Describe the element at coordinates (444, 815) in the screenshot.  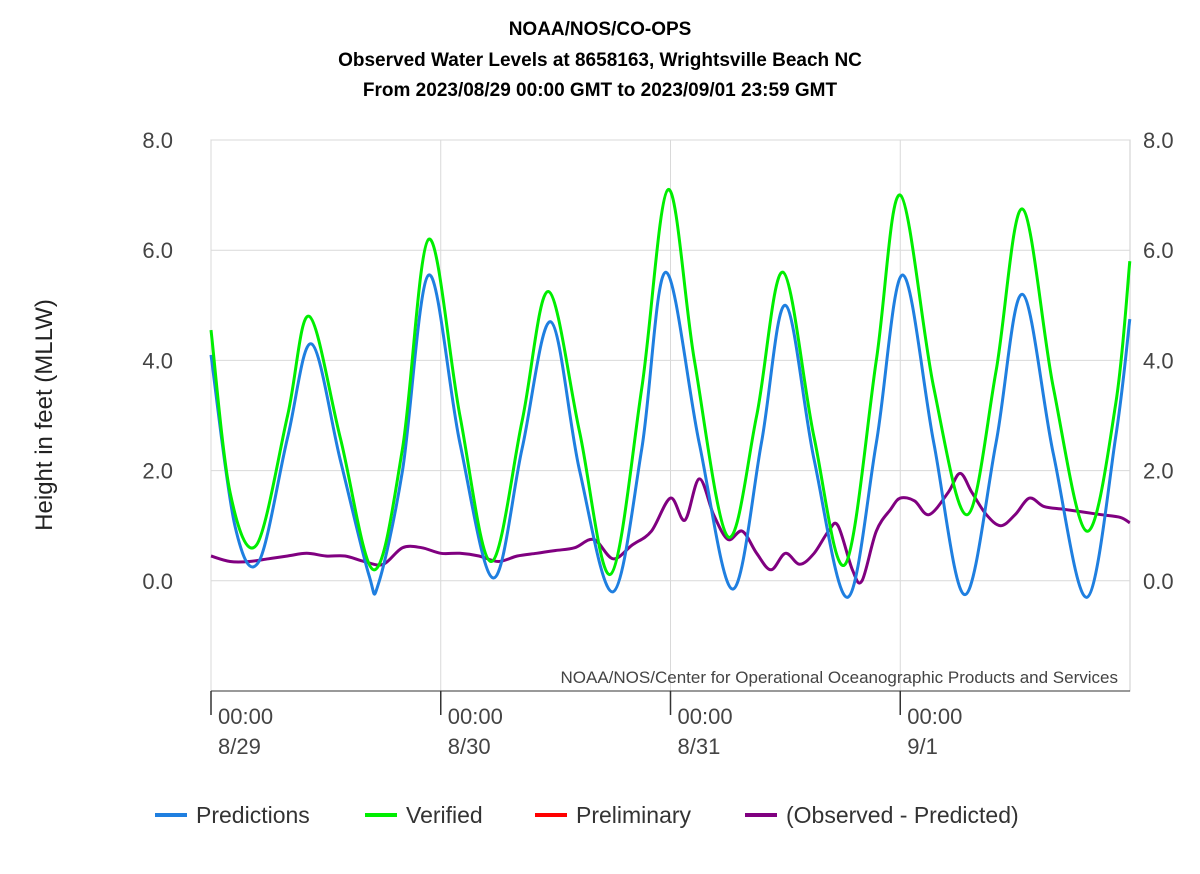
I see `legend-label-verified: Verified` at that location.